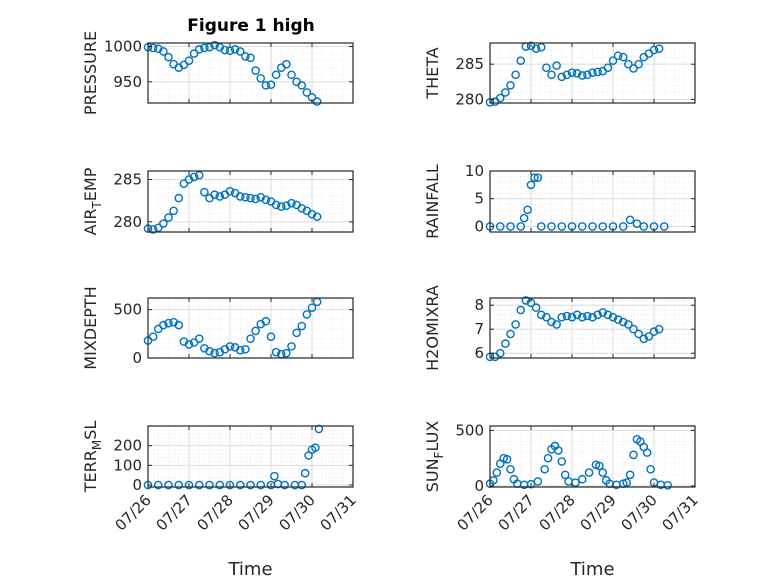 The width and height of the screenshot is (778, 583). Describe the element at coordinates (475, 512) in the screenshot. I see `x-tick-label: 07/26` at that location.